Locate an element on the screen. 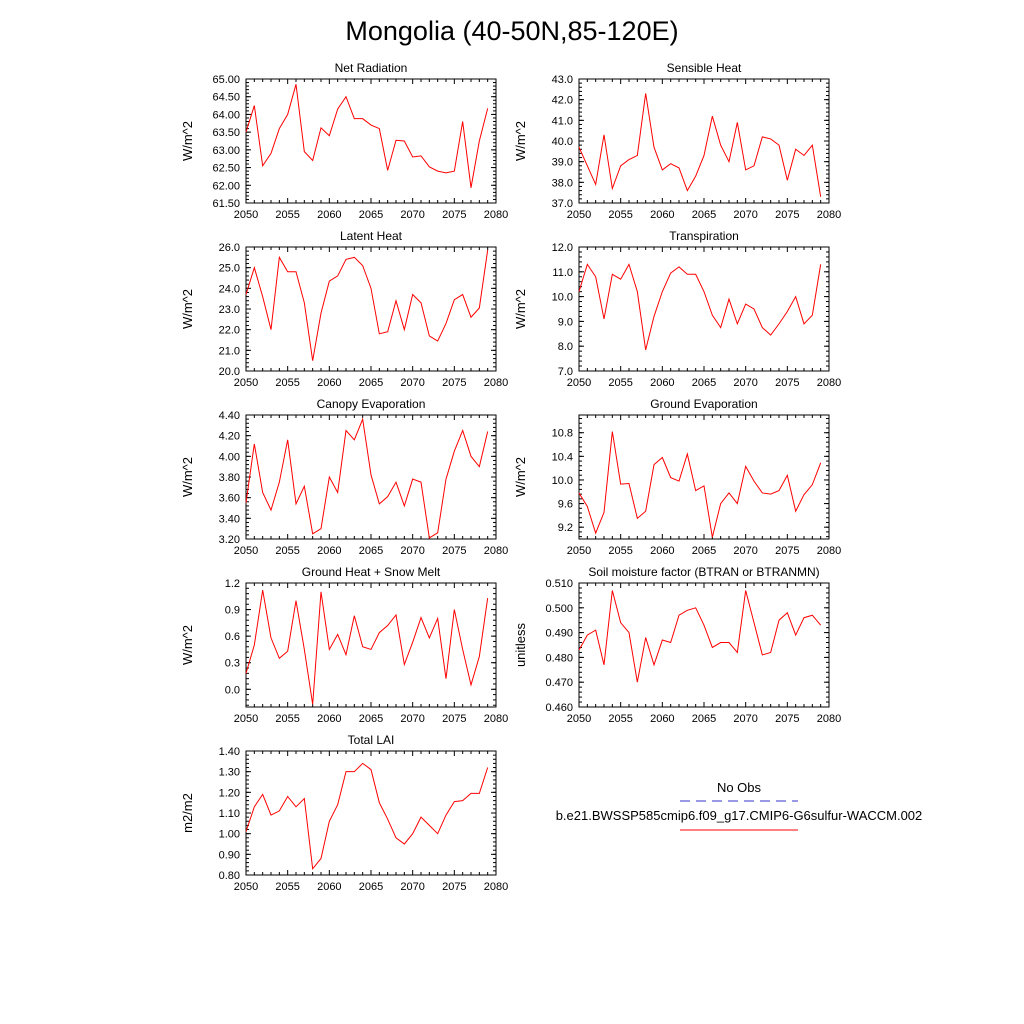 The image size is (1024, 1024). latent-heat-plot-frame is located at coordinates (371, 309).